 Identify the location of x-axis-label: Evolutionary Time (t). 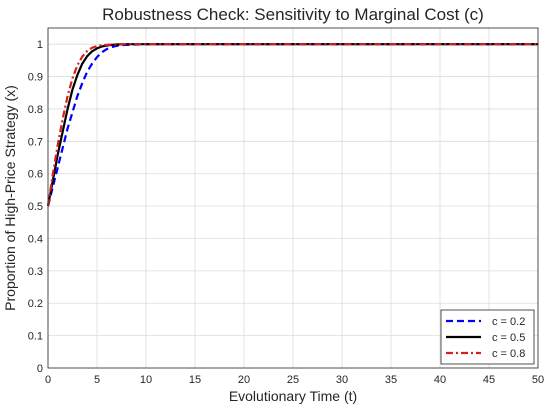
(293, 396).